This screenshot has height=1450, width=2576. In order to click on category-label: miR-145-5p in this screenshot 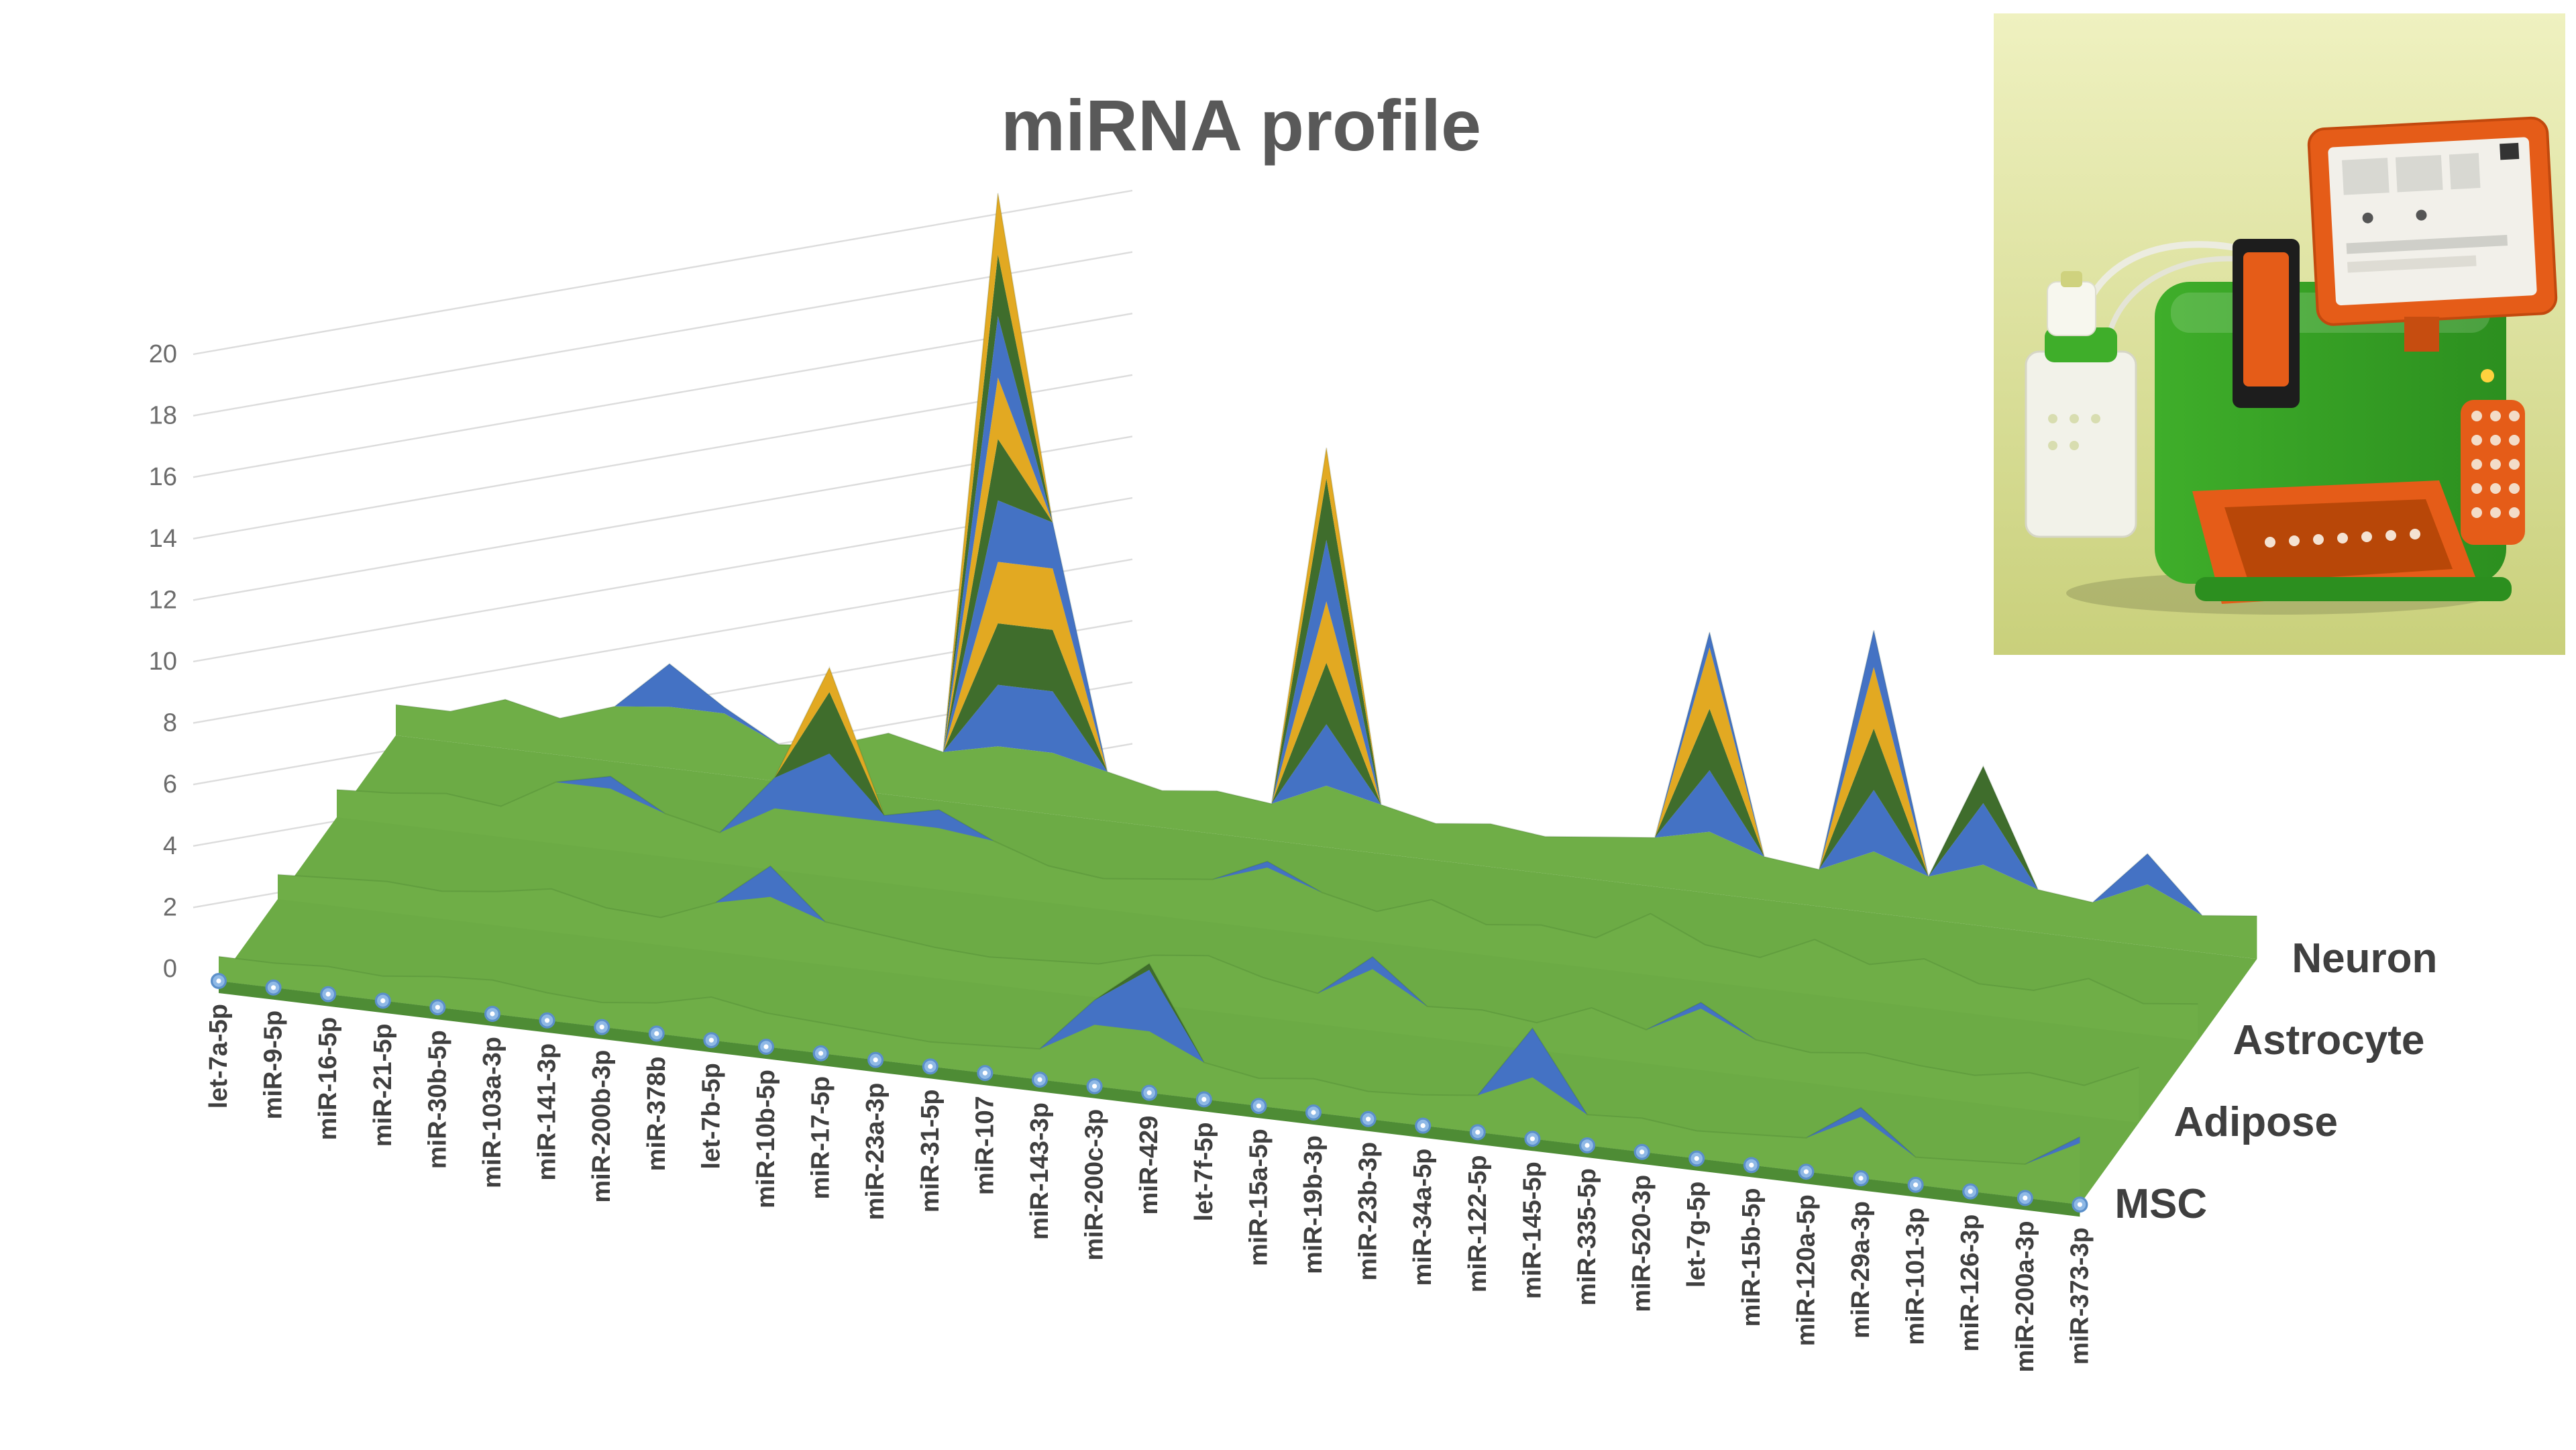, I will do `click(1532, 1230)`.